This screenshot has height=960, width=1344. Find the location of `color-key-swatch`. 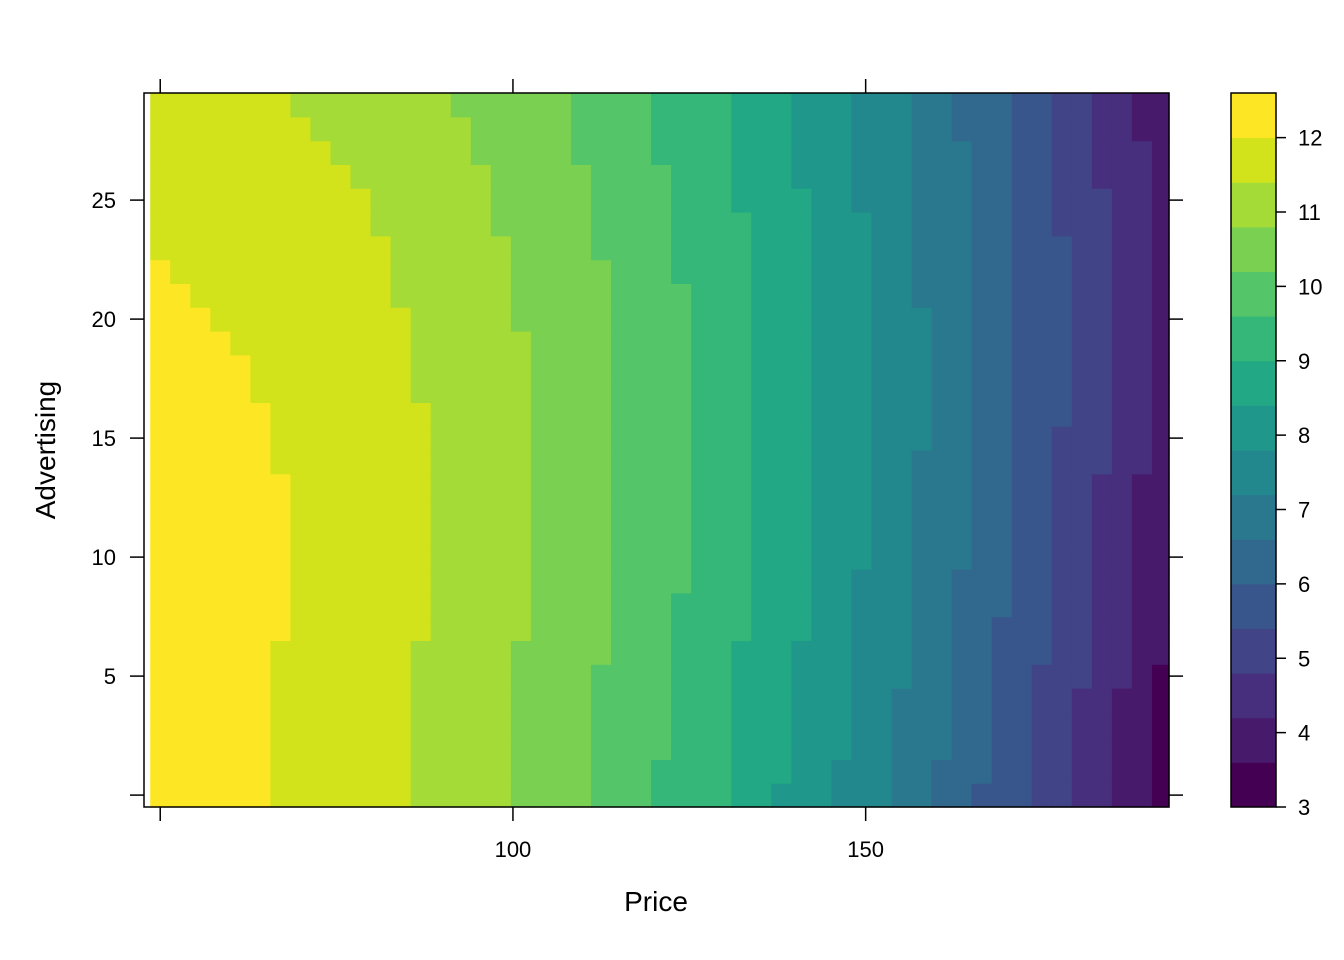

color-key-swatch is located at coordinates (1253, 562).